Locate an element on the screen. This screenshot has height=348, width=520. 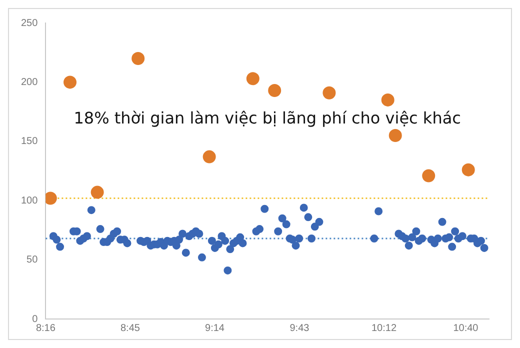
y-tick-label: 100 is located at coordinates (29, 200).